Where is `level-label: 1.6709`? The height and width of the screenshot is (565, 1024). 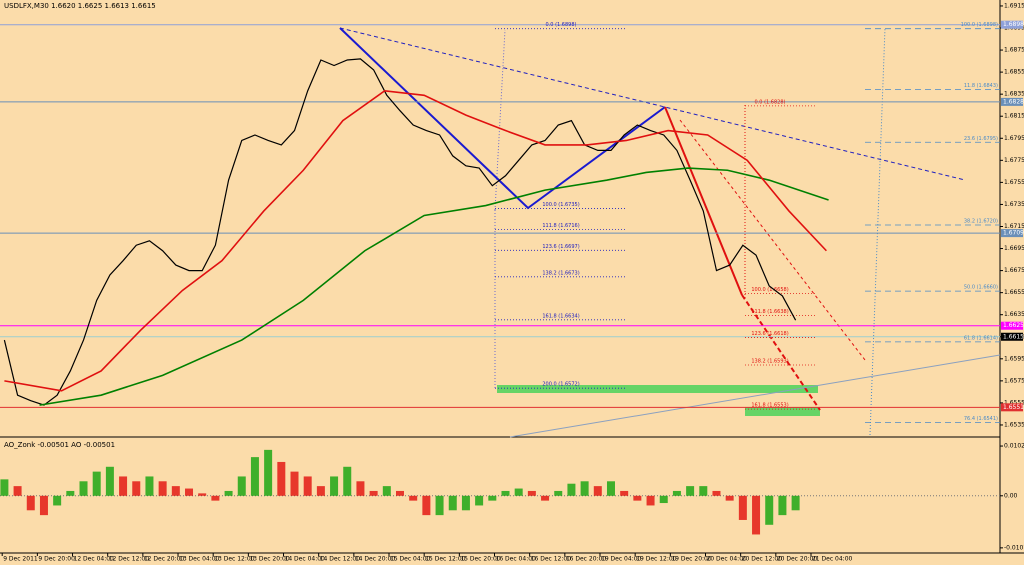 level-label: 1.6709 is located at coordinates (1013, 233).